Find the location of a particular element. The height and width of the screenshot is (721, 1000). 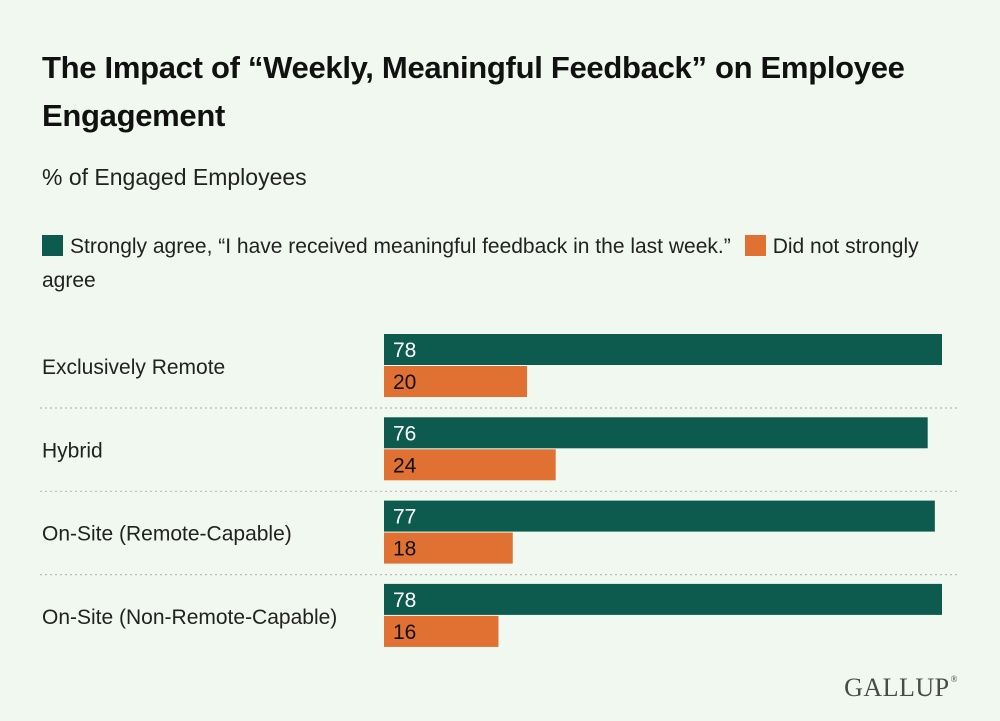

bar-strongly-agree-on-site-remote-capable is located at coordinates (659, 516).